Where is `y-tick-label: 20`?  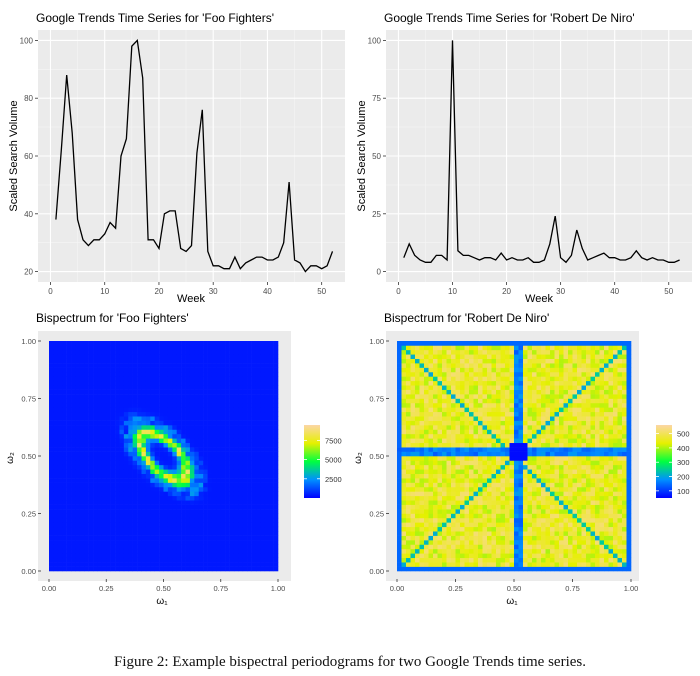 y-tick-label: 20 is located at coordinates (28, 272).